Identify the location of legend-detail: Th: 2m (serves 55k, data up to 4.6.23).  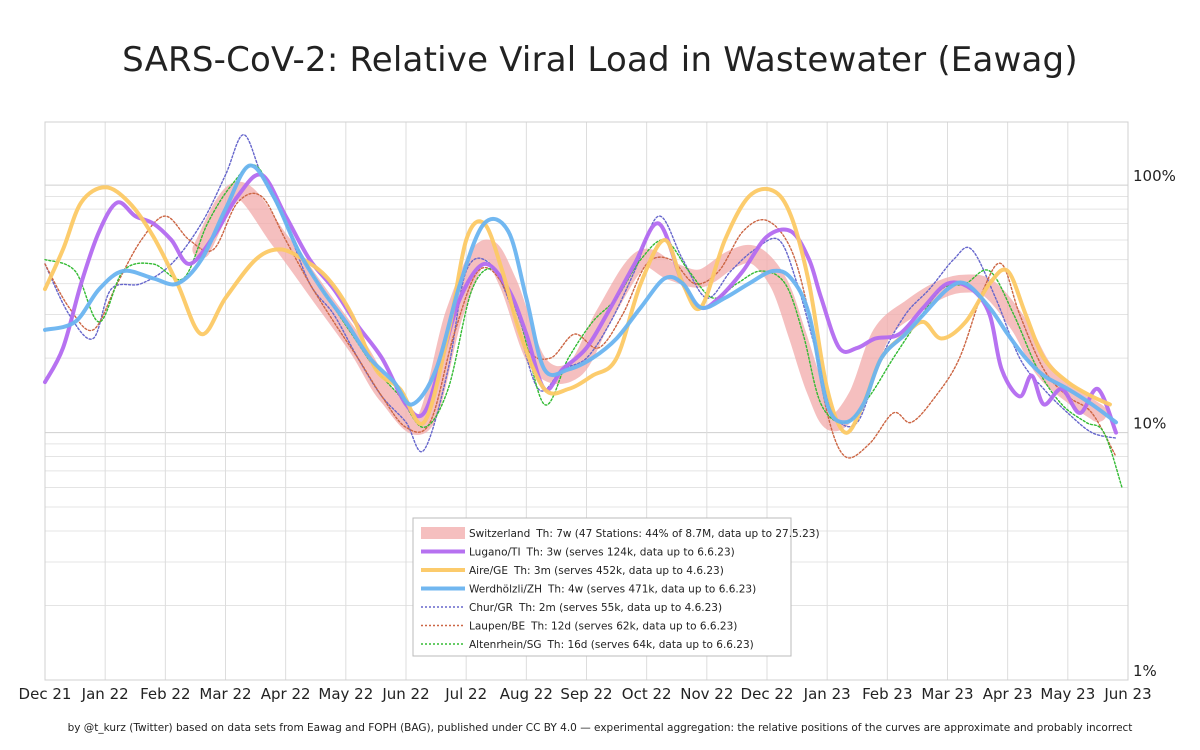
(620, 608).